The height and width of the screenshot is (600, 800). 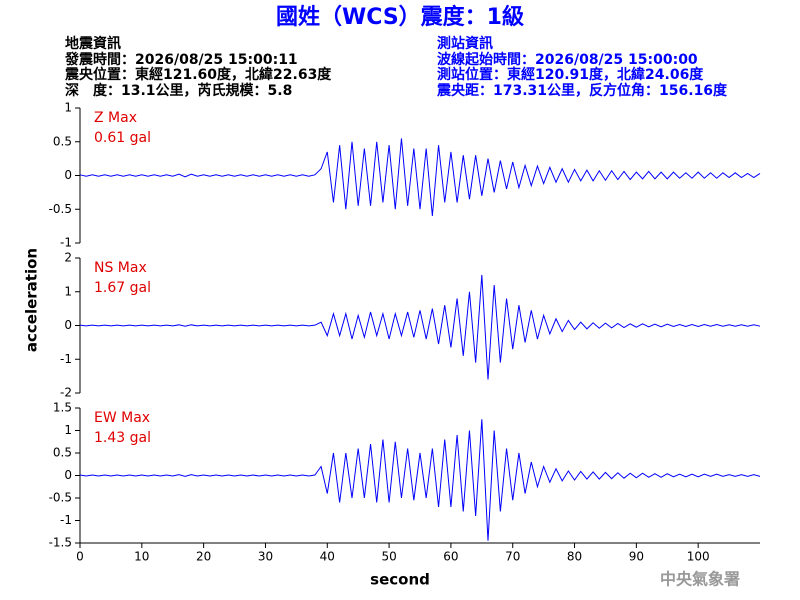 What do you see at coordinates (66, 393) in the screenshot?
I see `y-tick-label: -2` at bounding box center [66, 393].